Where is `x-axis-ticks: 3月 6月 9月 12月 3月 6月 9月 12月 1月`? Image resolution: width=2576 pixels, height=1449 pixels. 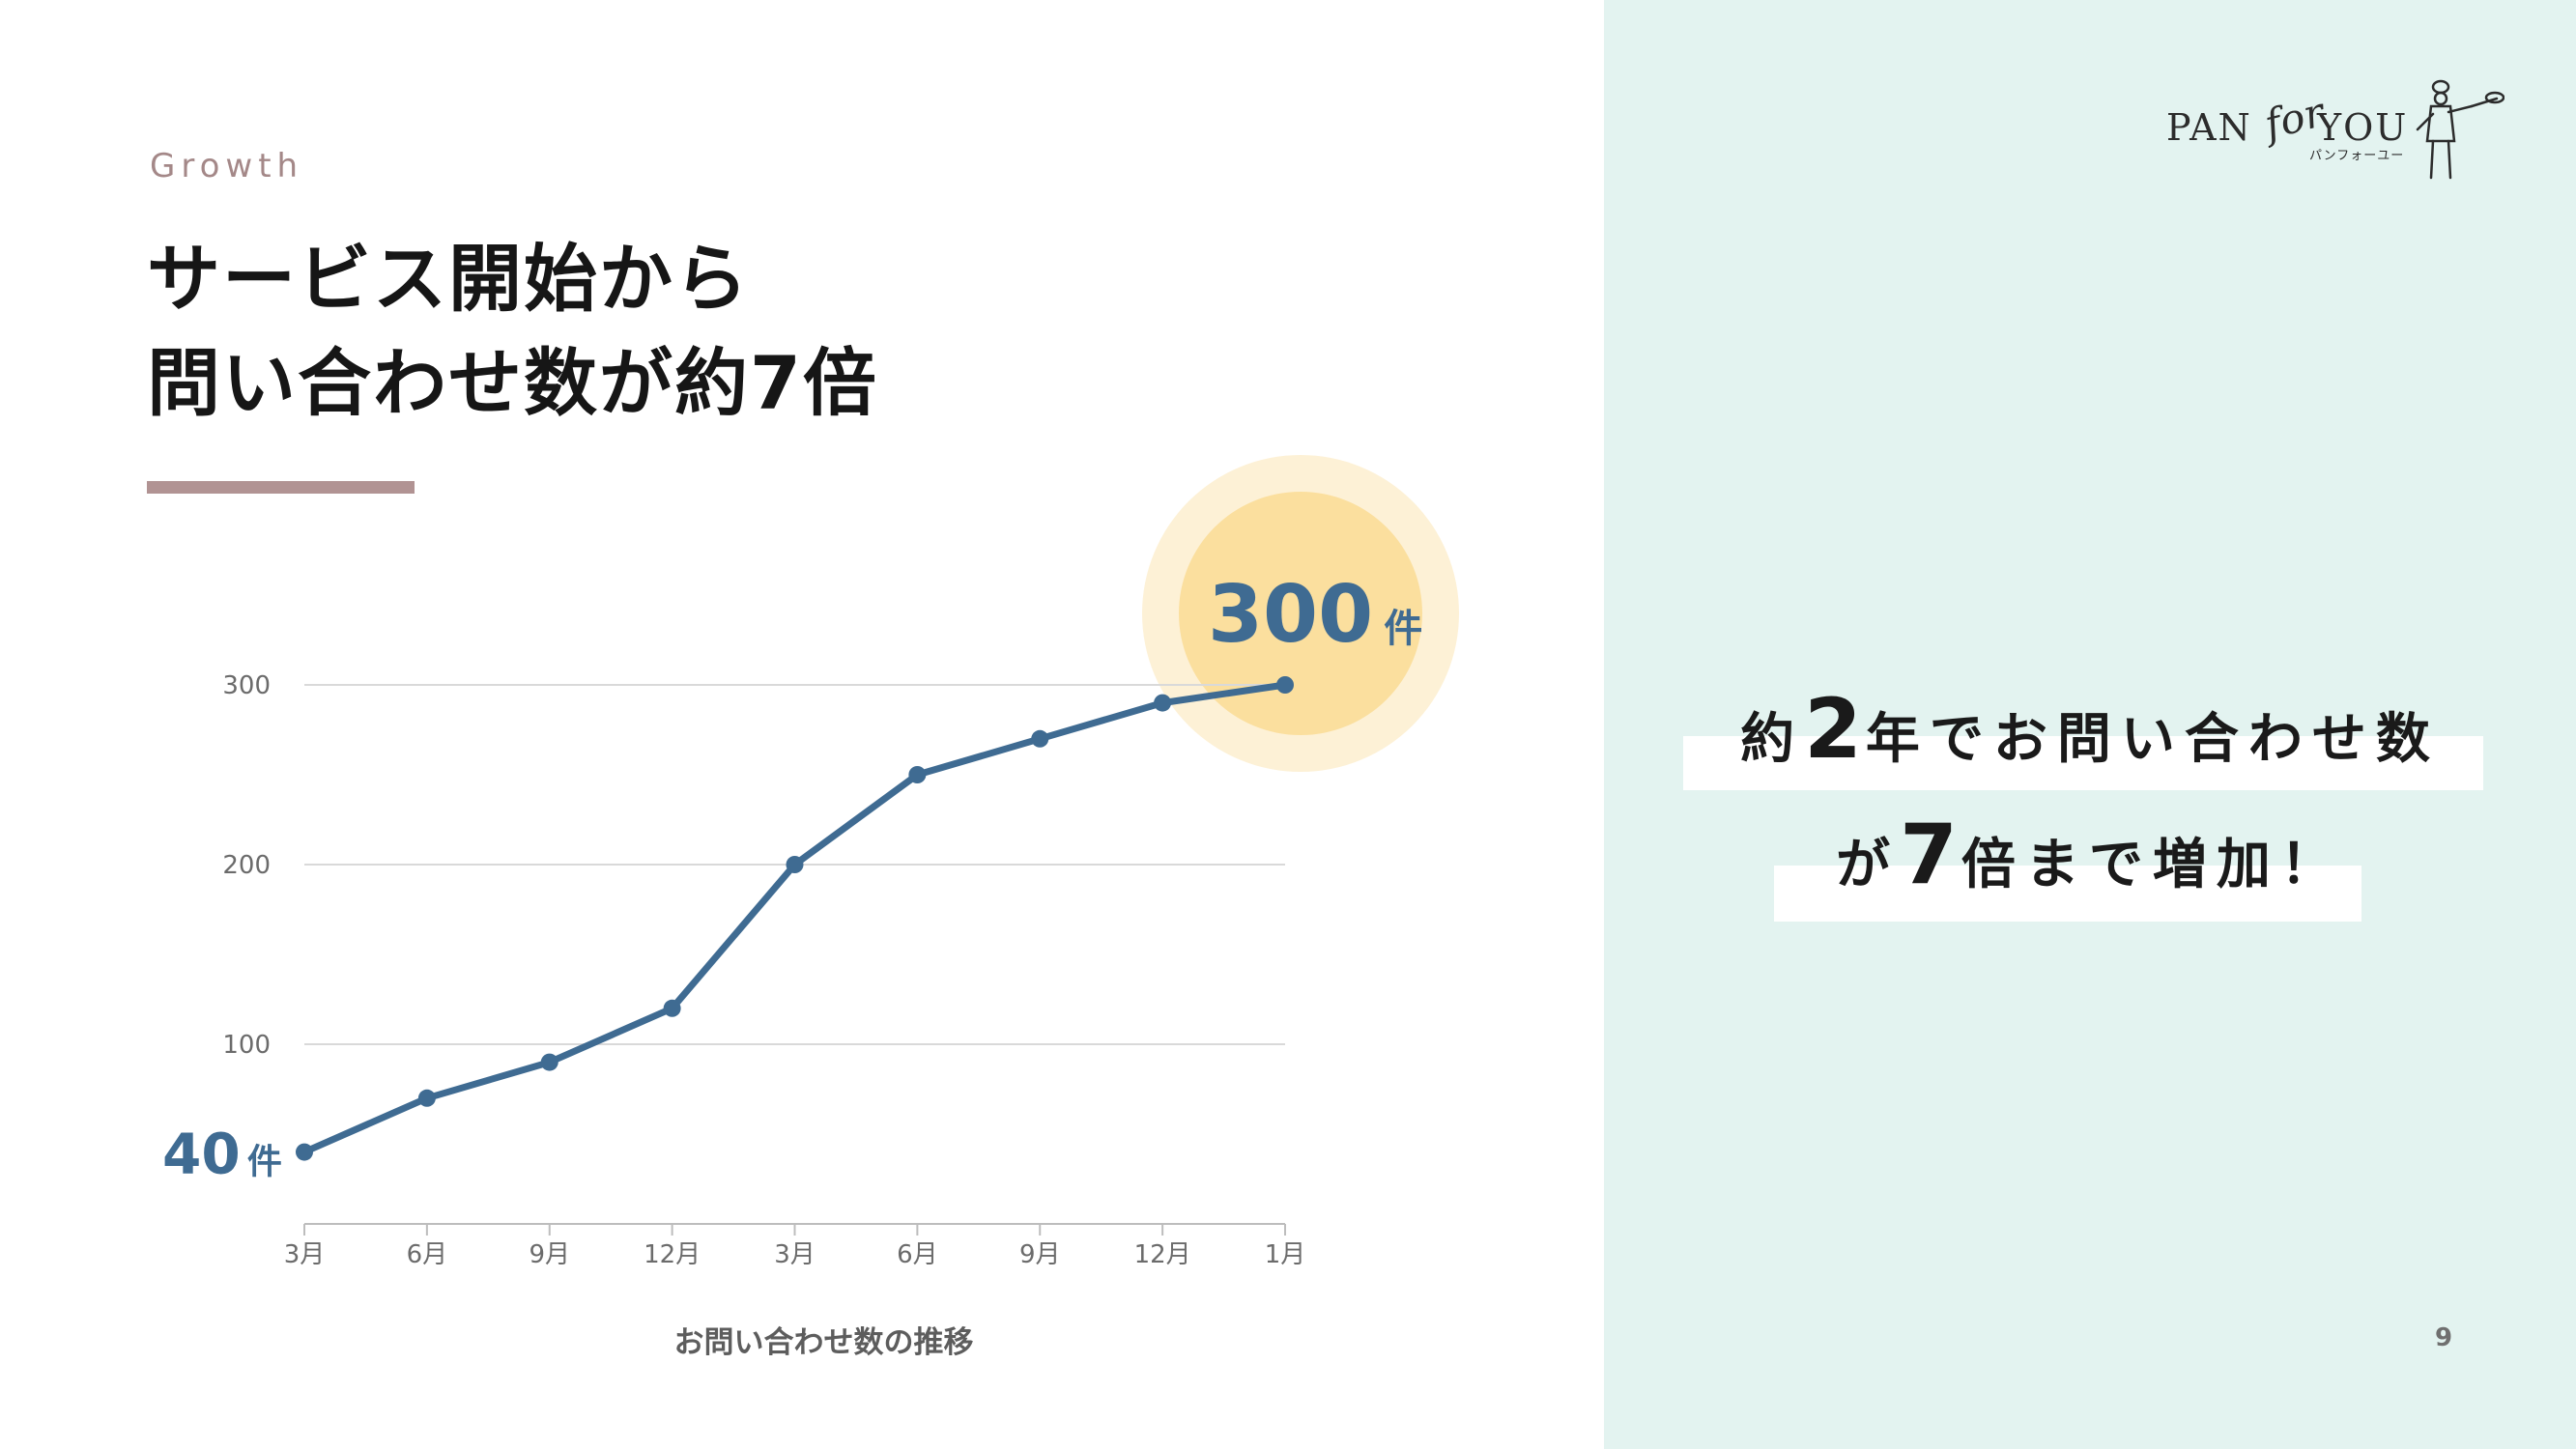 x-axis-ticks: 3月 6月 9月 12月 3月 6月 9月 12月 1月 is located at coordinates (795, 1246).